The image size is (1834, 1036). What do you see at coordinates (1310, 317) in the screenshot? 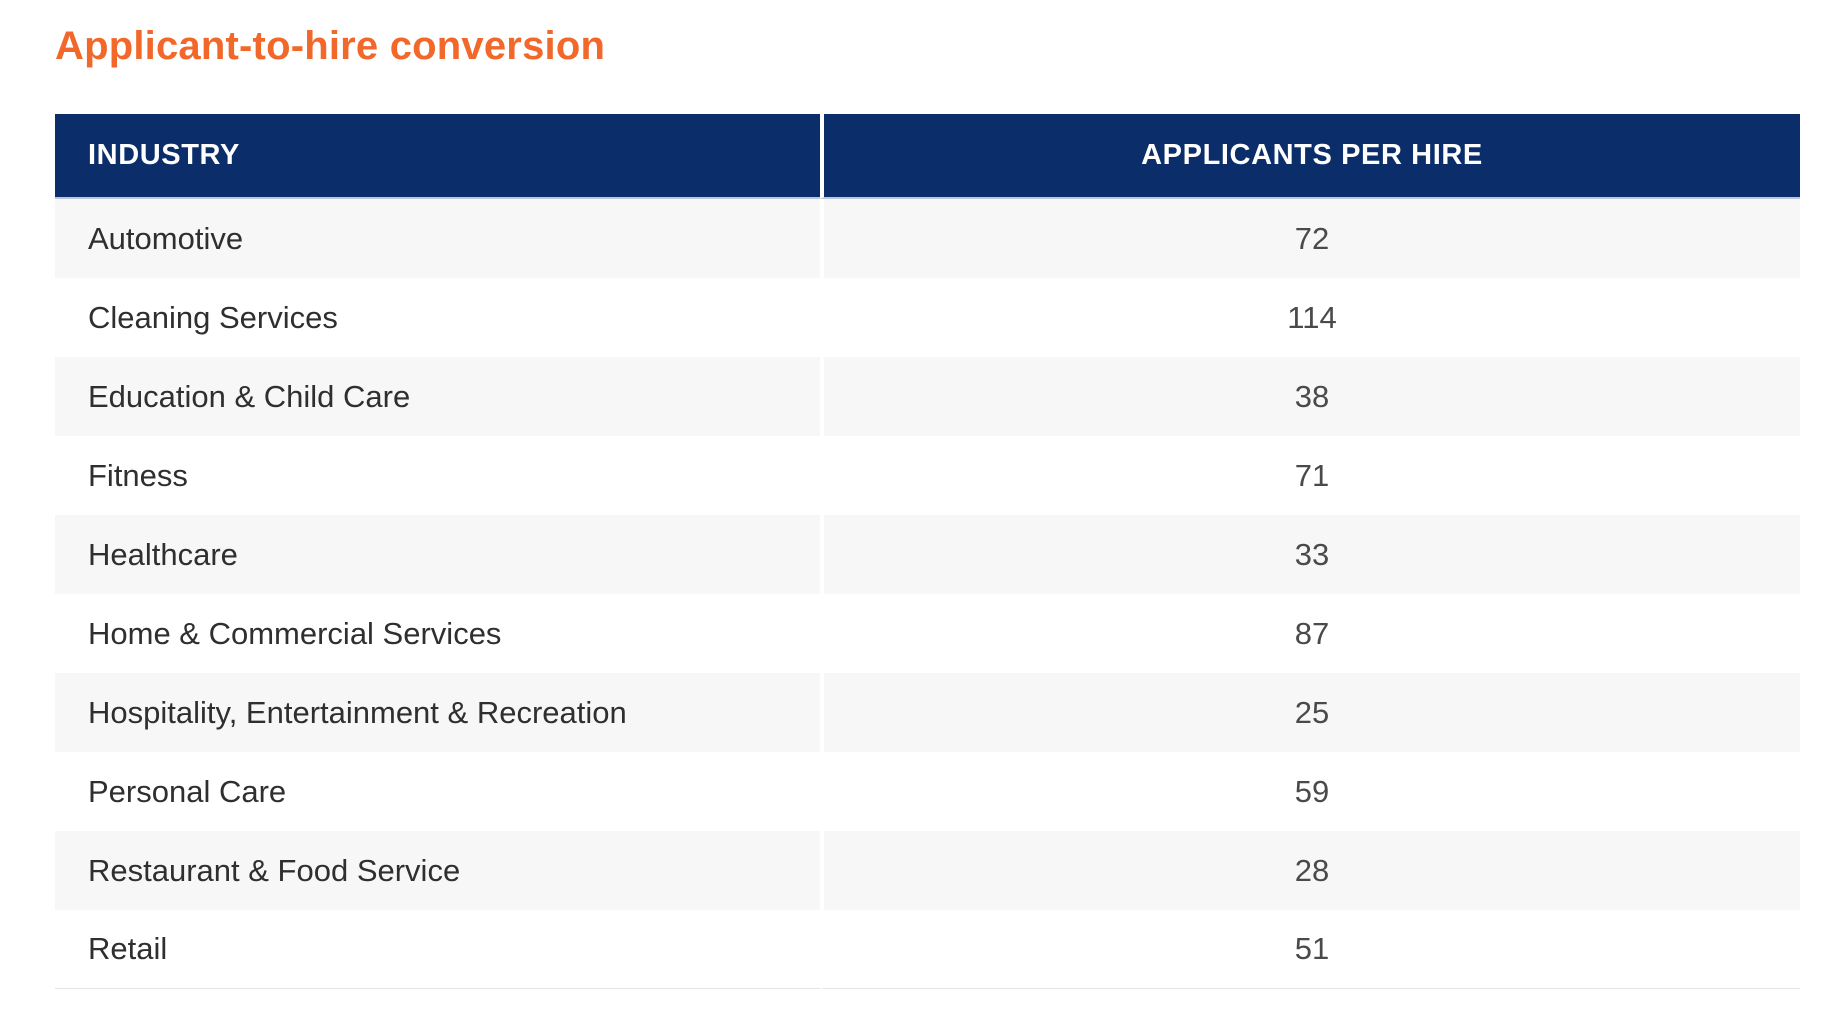
I see `value-cell: 114` at bounding box center [1310, 317].